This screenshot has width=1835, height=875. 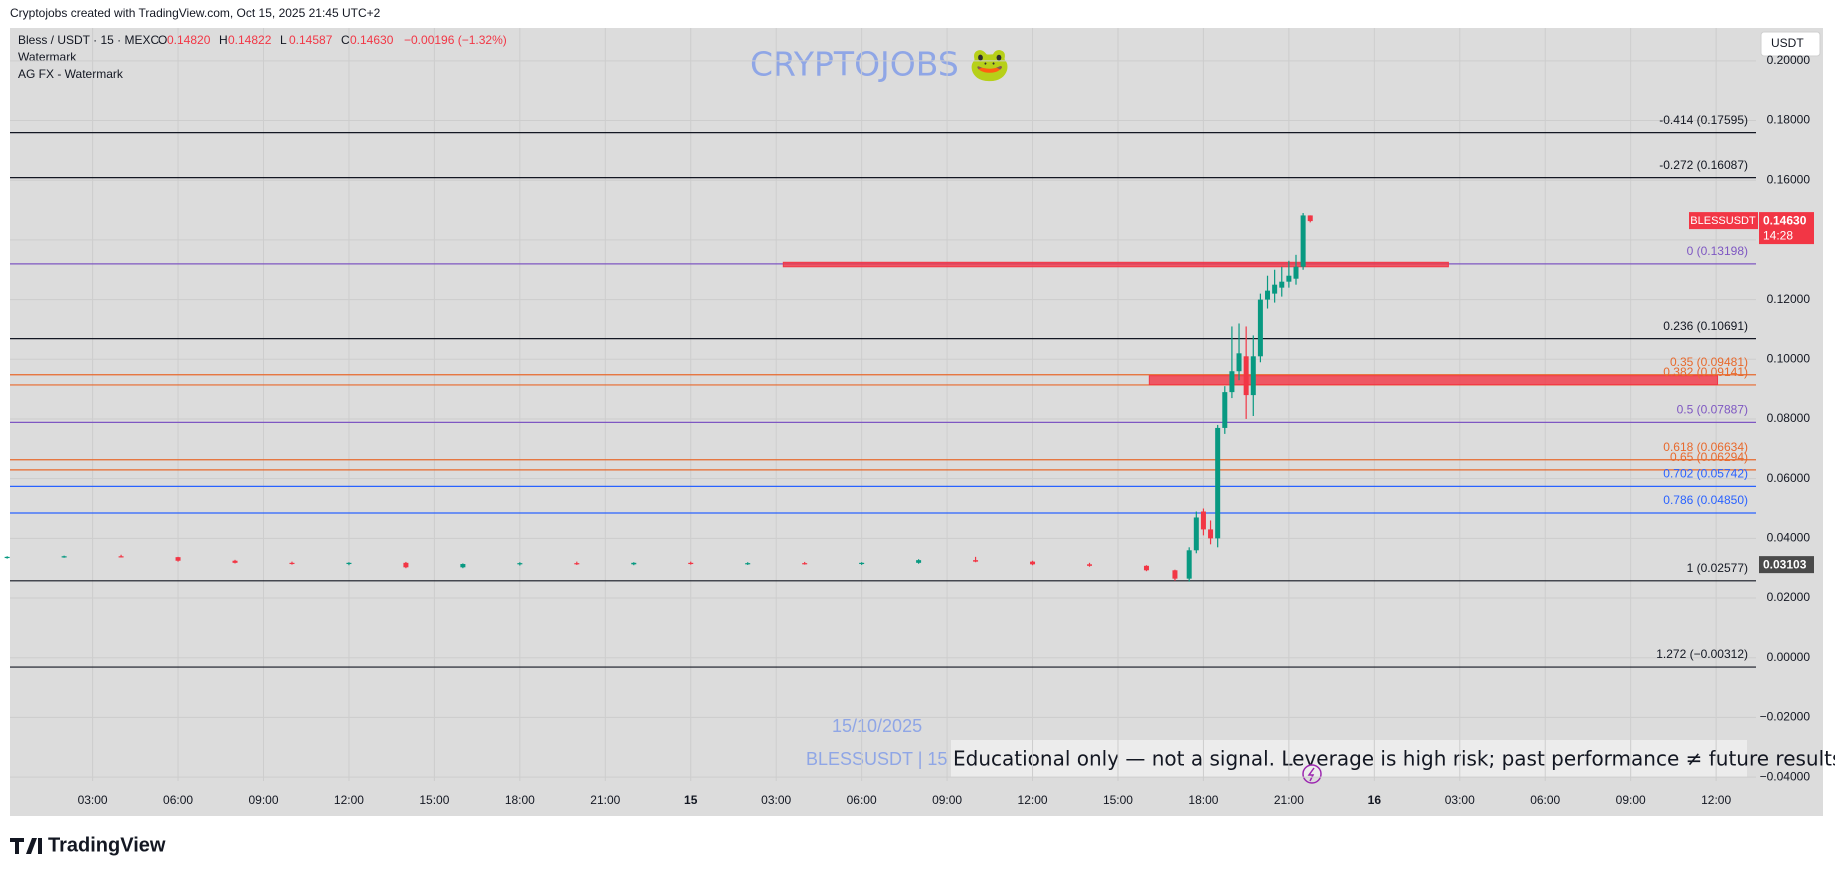 I want to click on watermark-date: 15/10/2025, so click(x=877, y=726).